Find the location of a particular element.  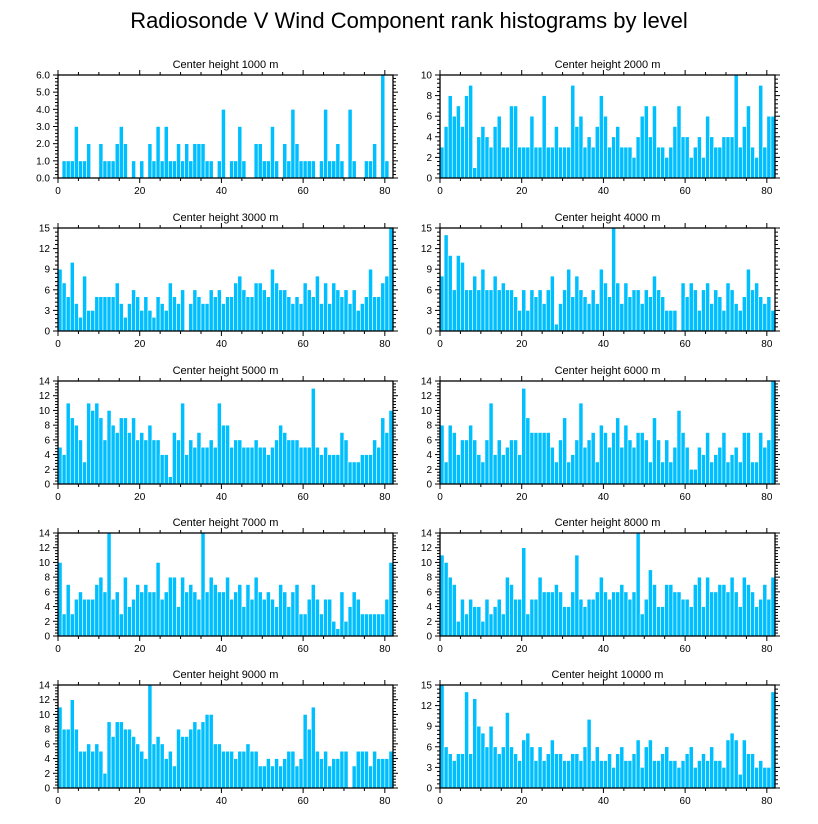

x-tick-label: 80 is located at coordinates (767, 497).